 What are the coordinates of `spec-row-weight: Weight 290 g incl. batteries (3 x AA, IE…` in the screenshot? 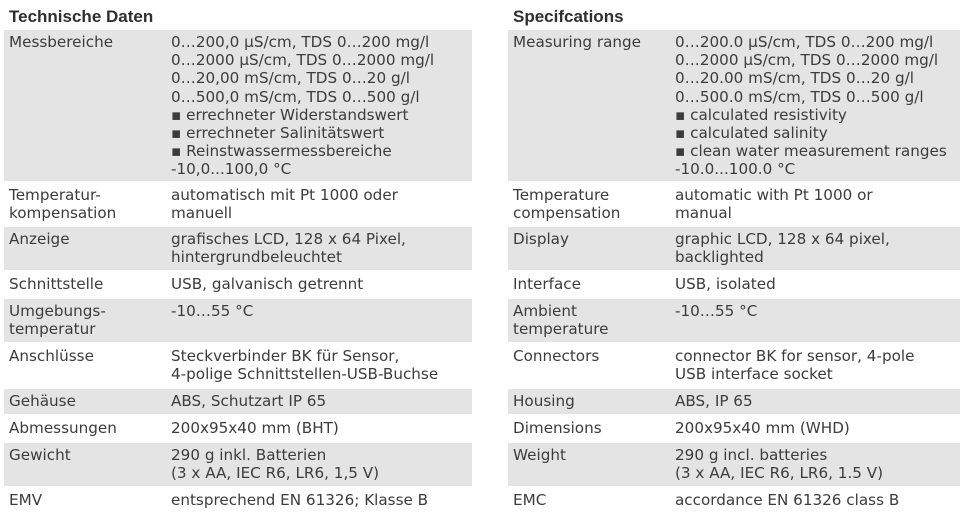 It's located at (734, 465).